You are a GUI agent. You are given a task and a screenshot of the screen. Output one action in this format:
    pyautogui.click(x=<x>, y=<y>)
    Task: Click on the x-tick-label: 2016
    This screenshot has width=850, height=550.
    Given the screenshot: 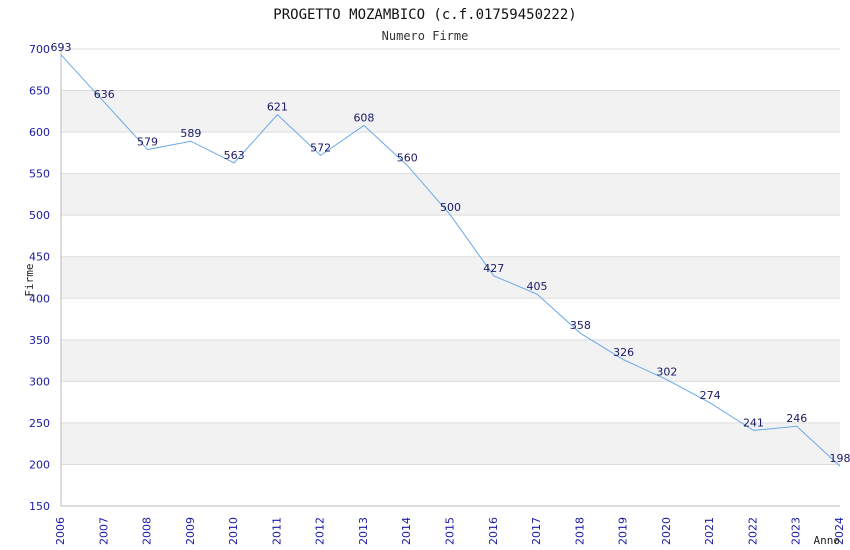 What is the action you would take?
    pyautogui.click(x=493, y=531)
    